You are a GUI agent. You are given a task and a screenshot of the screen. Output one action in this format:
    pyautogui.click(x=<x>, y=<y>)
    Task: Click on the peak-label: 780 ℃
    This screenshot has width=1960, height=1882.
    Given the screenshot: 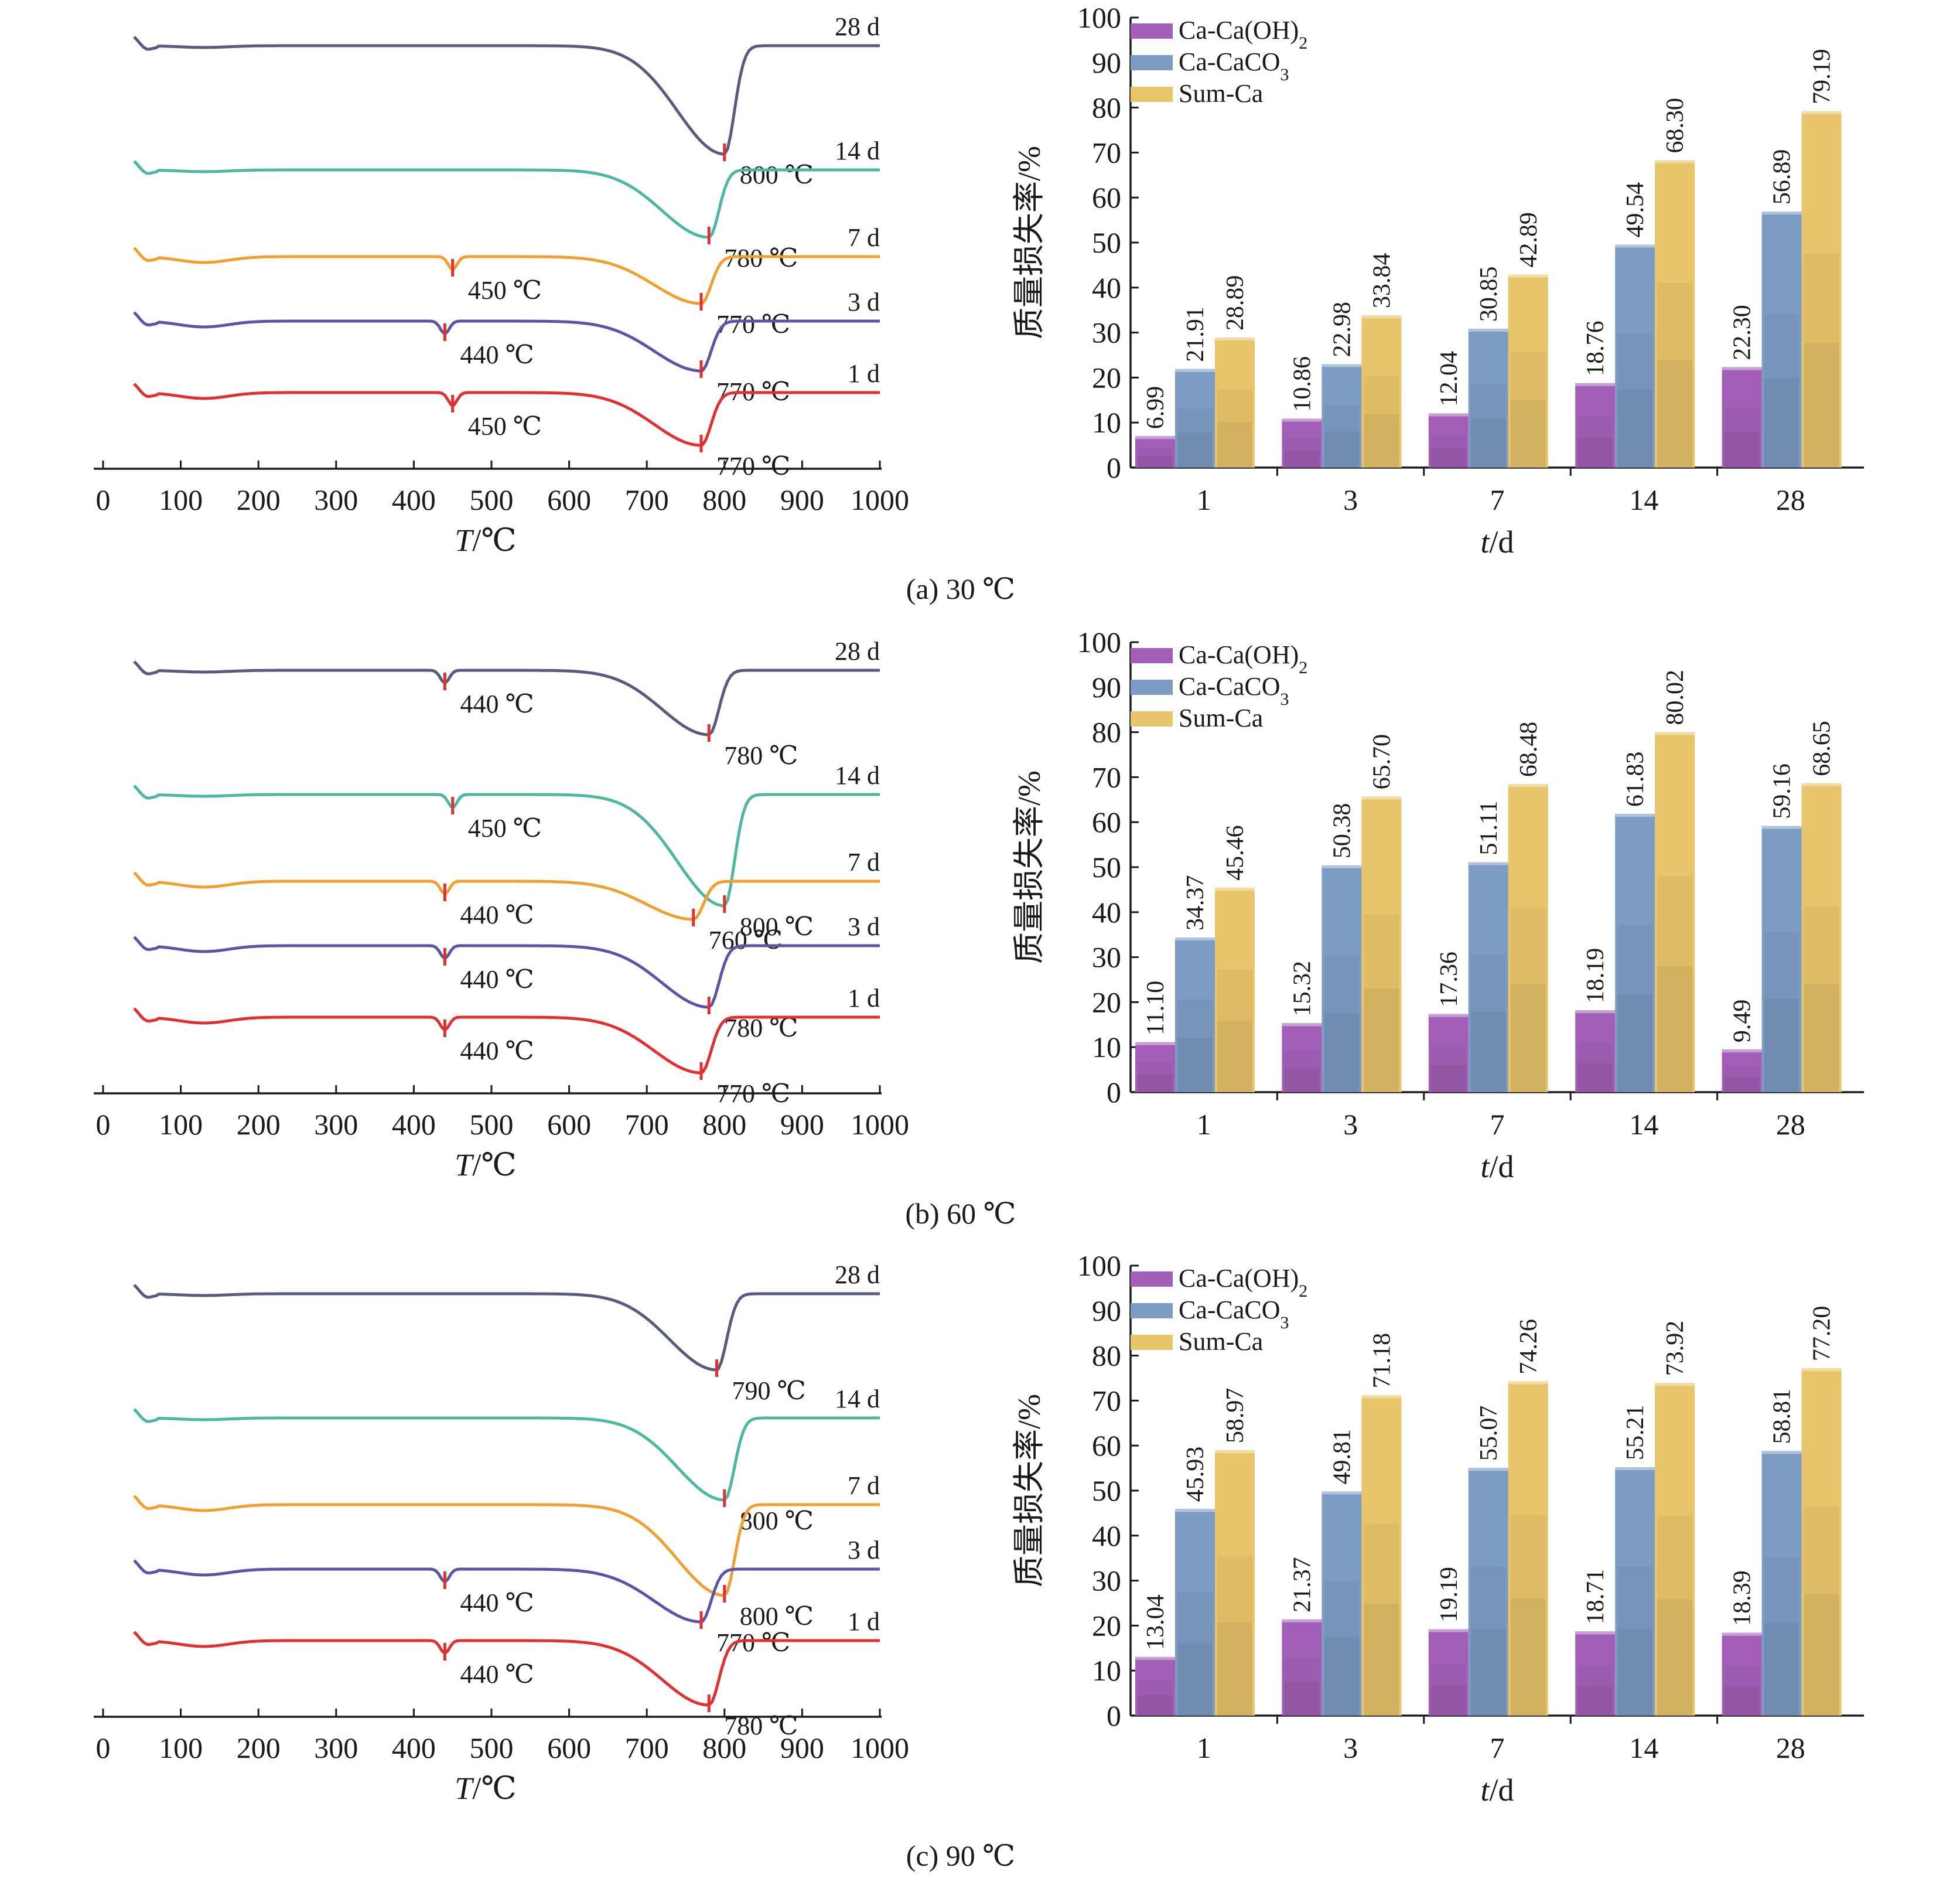 What is the action you would take?
    pyautogui.click(x=761, y=755)
    